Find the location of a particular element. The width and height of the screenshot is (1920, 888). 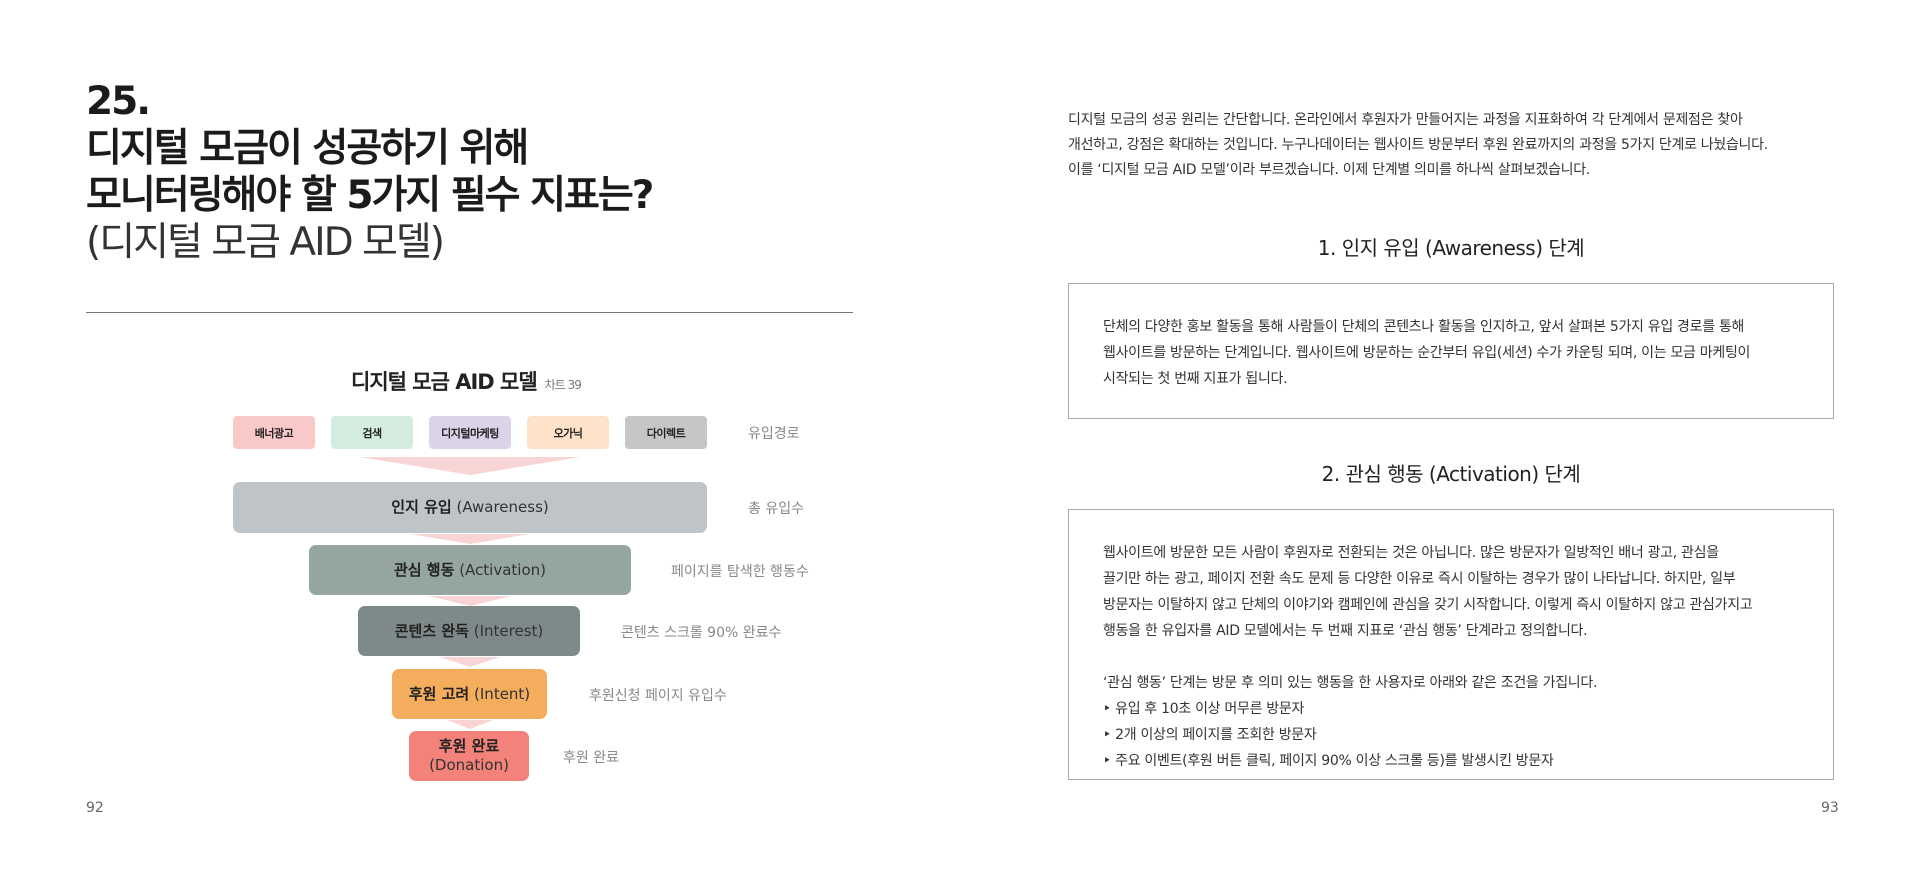

title-subtitle: (디지털 모금 AID 모델) is located at coordinates (265, 242).